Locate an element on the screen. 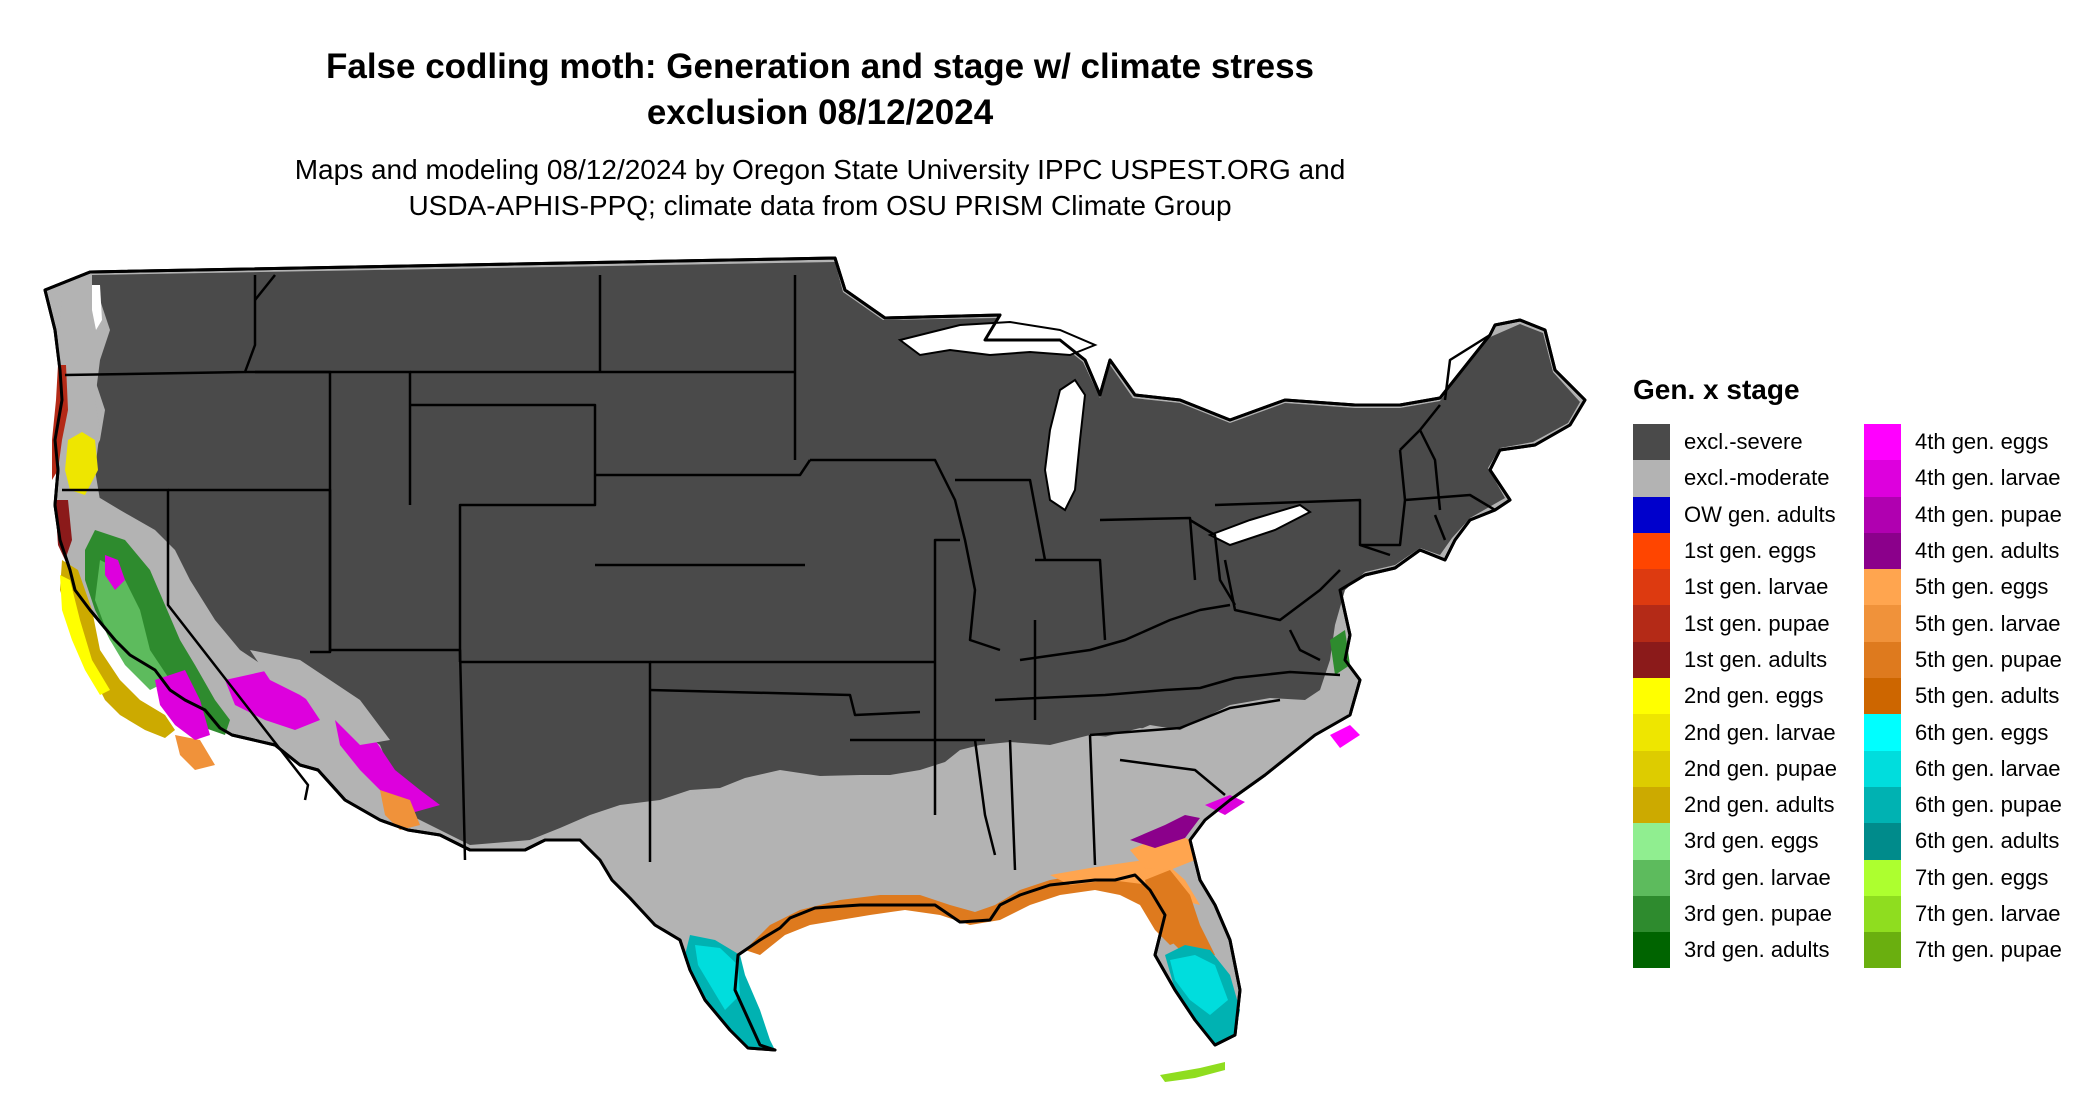 This screenshot has height=1116, width=2100. legend-item: 5th gen. adults is located at coordinates (1979, 696).